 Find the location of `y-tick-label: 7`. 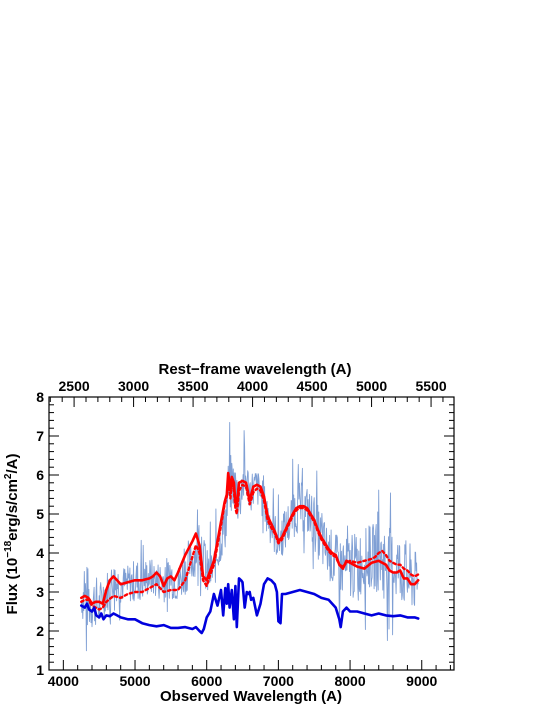

y-tick-label: 7 is located at coordinates (40, 436).